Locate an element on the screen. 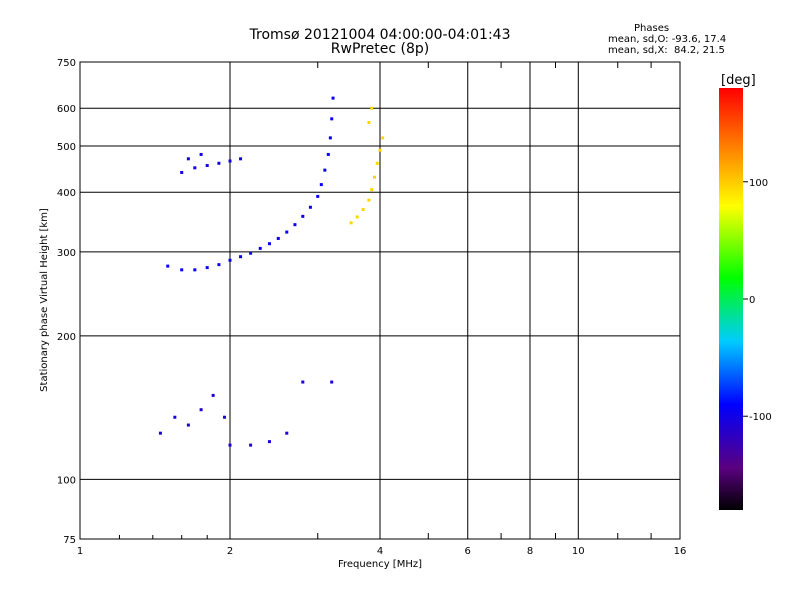  y-tick-label: 100 is located at coordinates (66, 480).